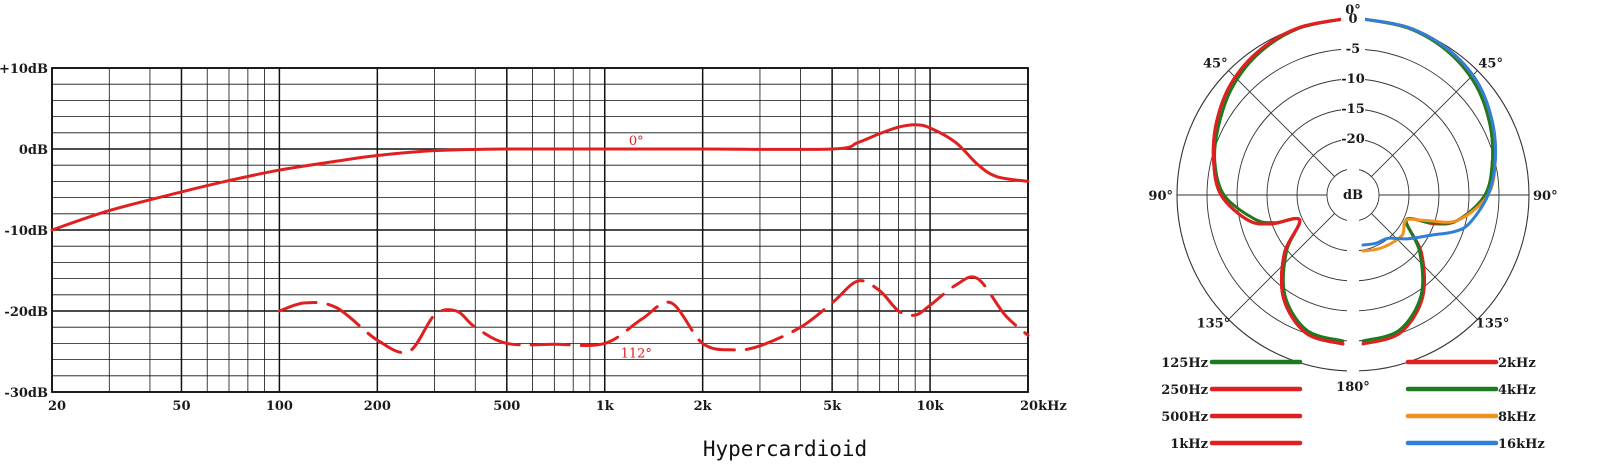 Image resolution: width=1600 pixels, height=471 pixels. What do you see at coordinates (1043, 406) in the screenshot?
I see `x-tick-label: 20kHz` at bounding box center [1043, 406].